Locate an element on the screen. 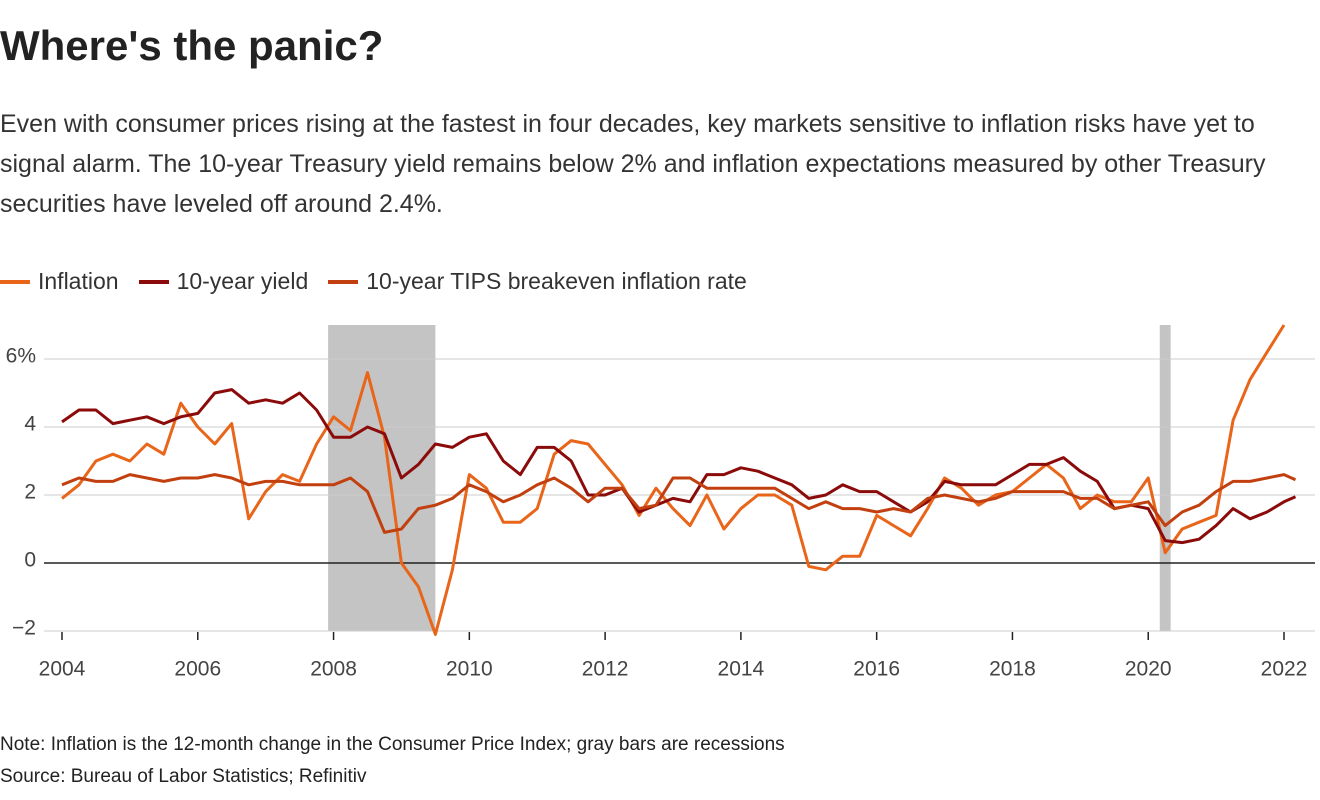 This screenshot has width=1320, height=800. x-tick-label: 2006 is located at coordinates (197, 669).